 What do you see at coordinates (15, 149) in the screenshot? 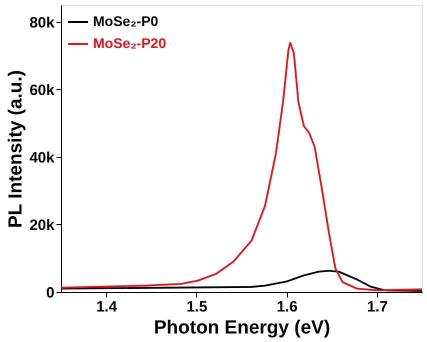
I see `y-axis-title: PL Intensity (a.u.)` at bounding box center [15, 149].